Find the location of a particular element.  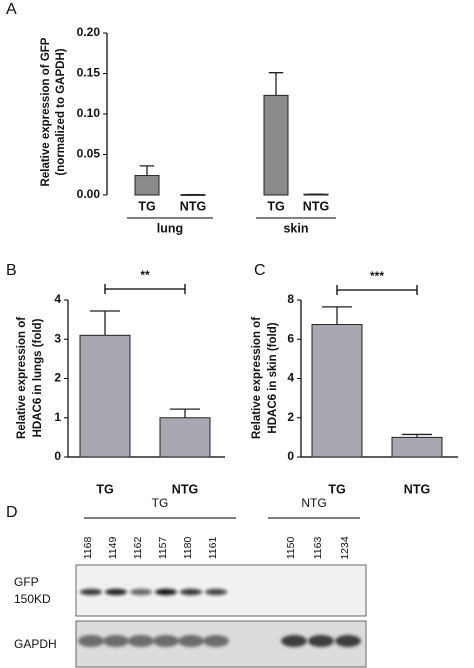

y-tick-label: 6 is located at coordinates (290, 338).